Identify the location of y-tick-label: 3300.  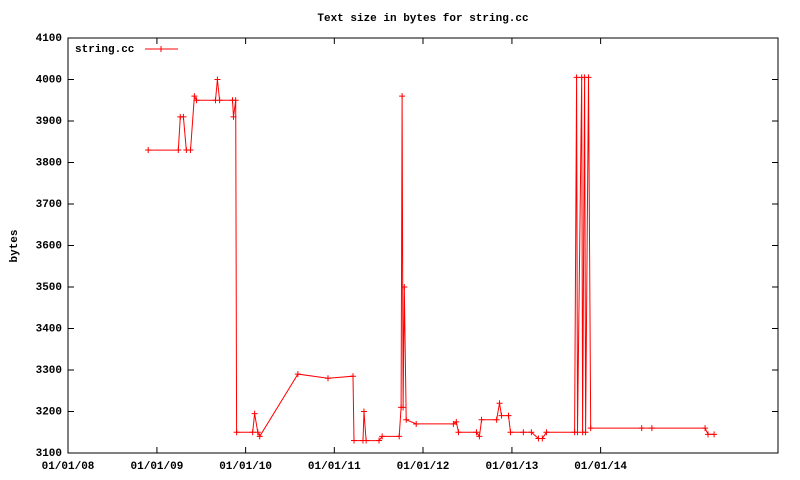
(49, 371).